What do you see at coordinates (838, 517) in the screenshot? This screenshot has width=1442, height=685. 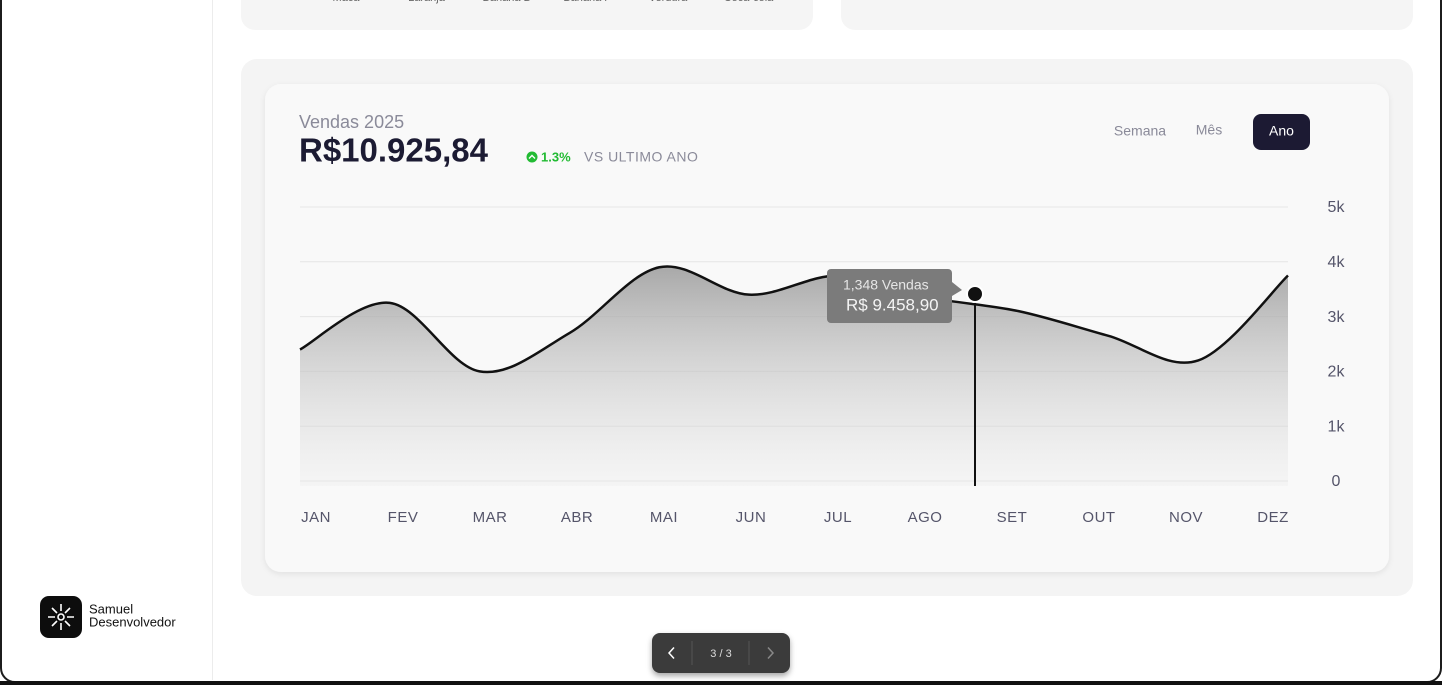 I see `x-tick-label: JUL` at bounding box center [838, 517].